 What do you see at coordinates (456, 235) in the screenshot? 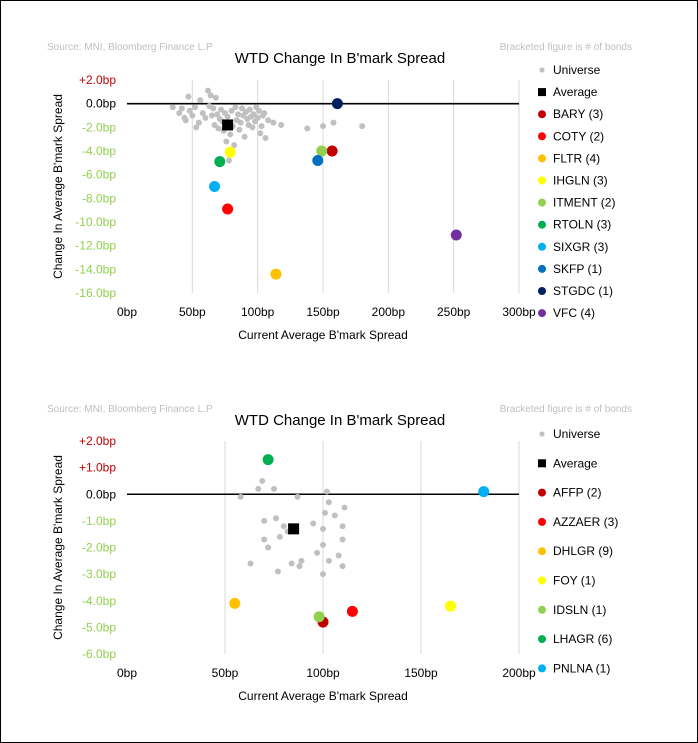
I see `issuer-point-vfc` at bounding box center [456, 235].